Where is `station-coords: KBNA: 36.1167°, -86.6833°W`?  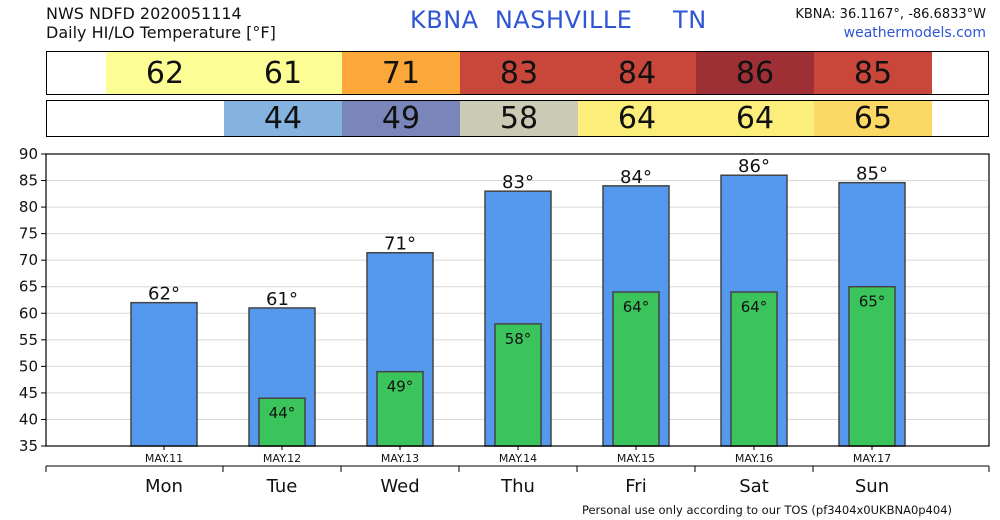
station-coords: KBNA: 36.1167°, -86.6833°W is located at coordinates (890, 14).